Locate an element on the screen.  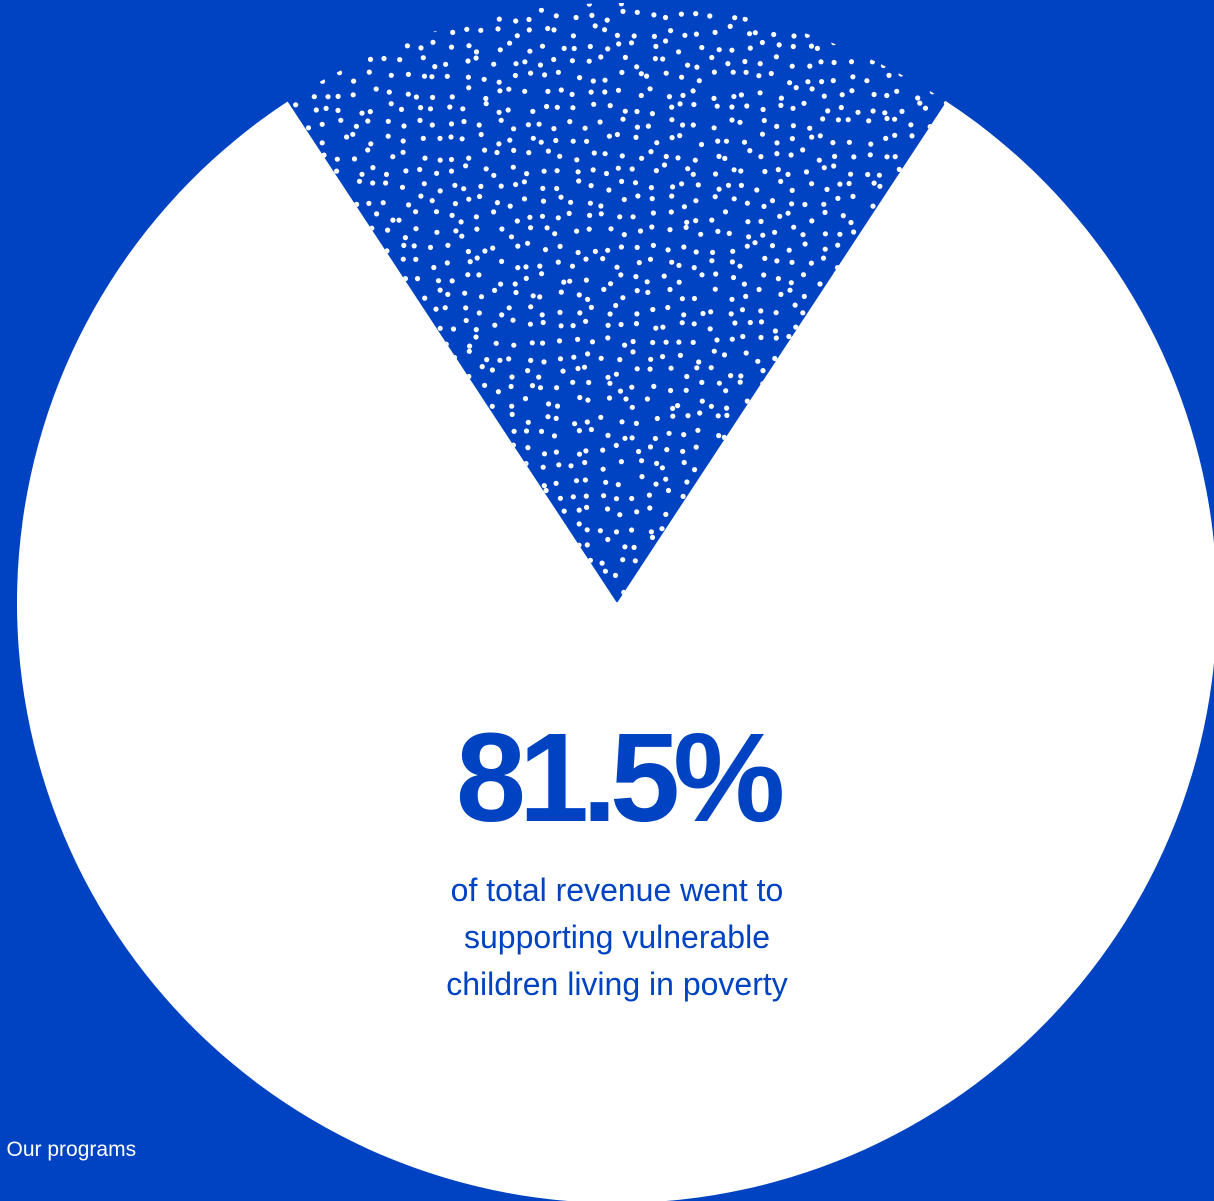
stat-value: 81.5% is located at coordinates (620, 777).